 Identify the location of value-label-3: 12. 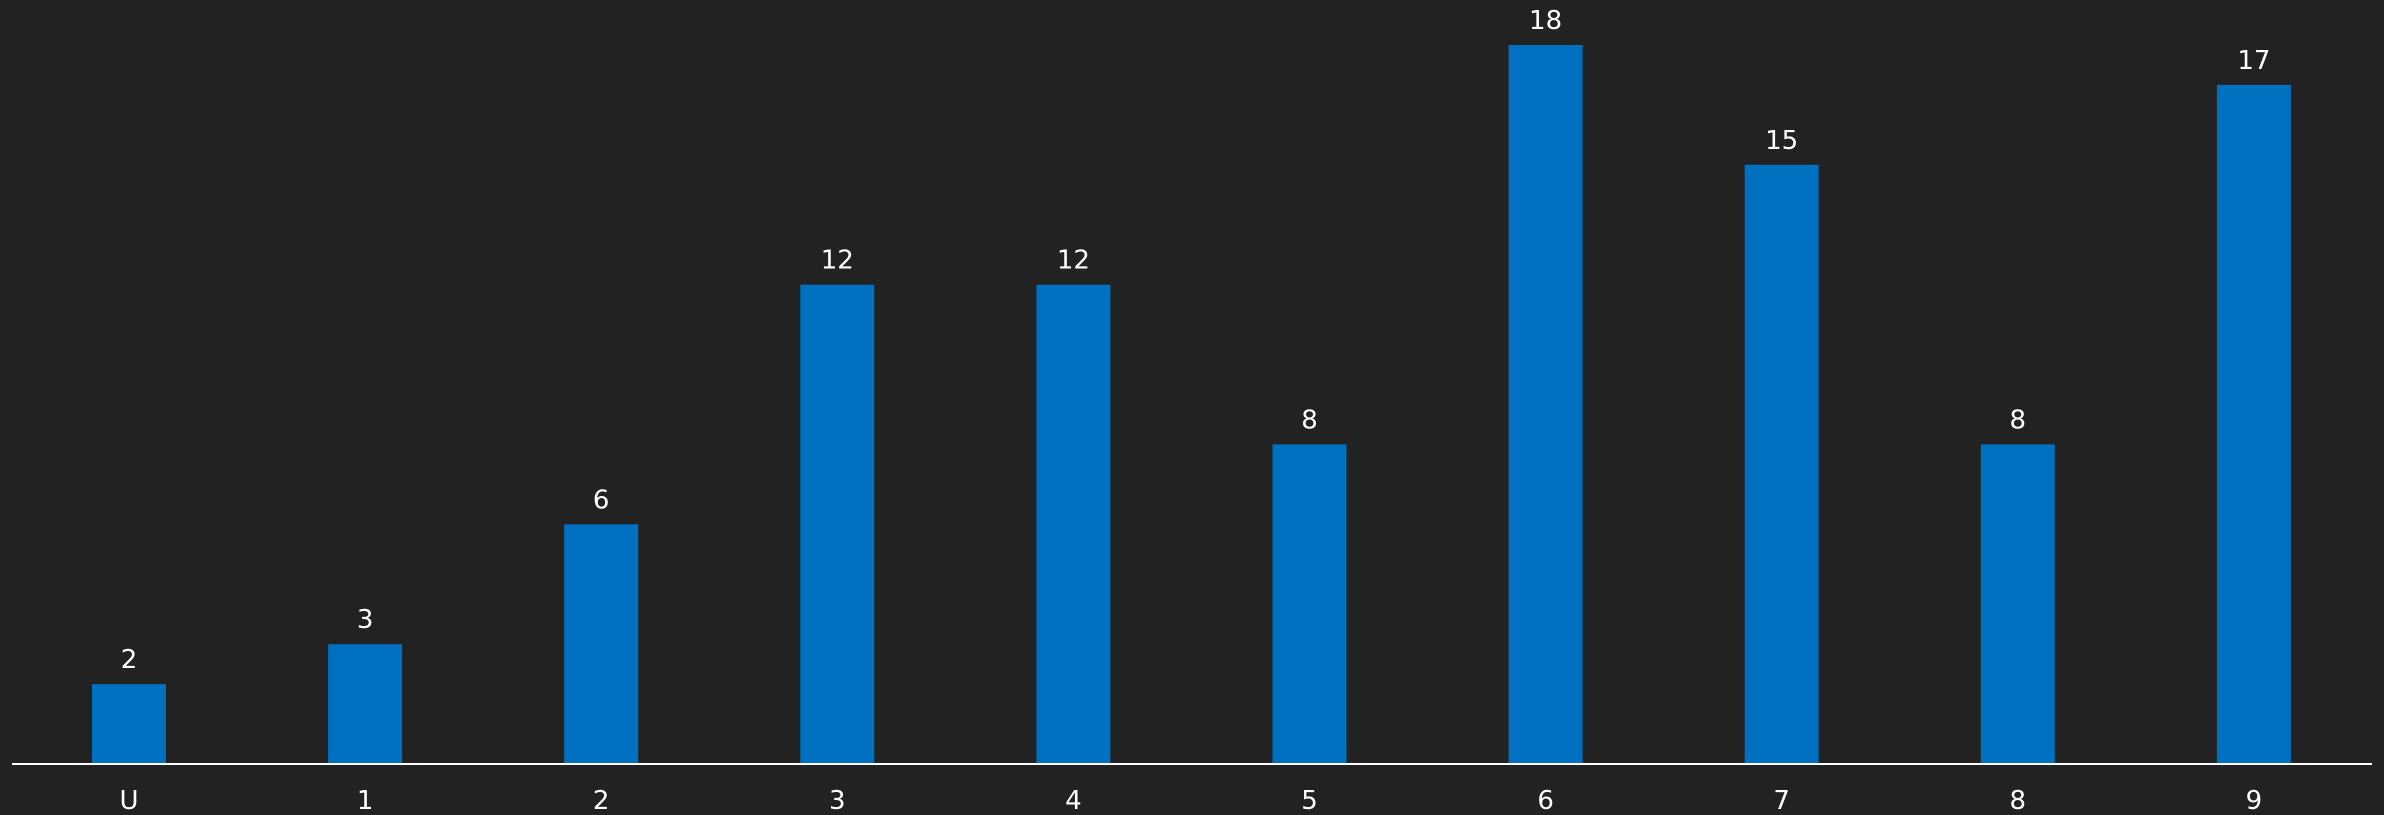
(837, 261).